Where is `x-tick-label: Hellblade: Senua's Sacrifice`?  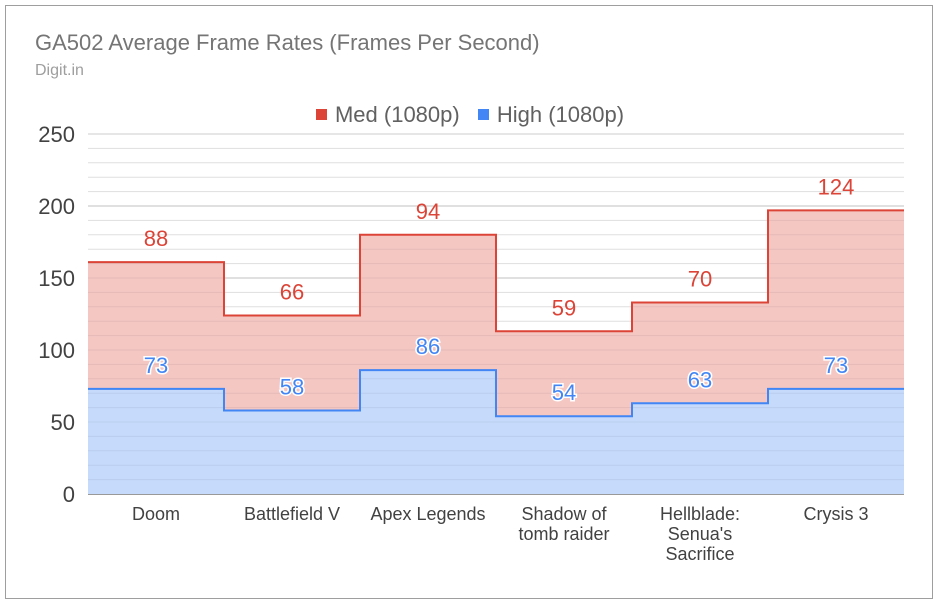
x-tick-label: Hellblade: Senua's Sacrifice is located at coordinates (700, 534).